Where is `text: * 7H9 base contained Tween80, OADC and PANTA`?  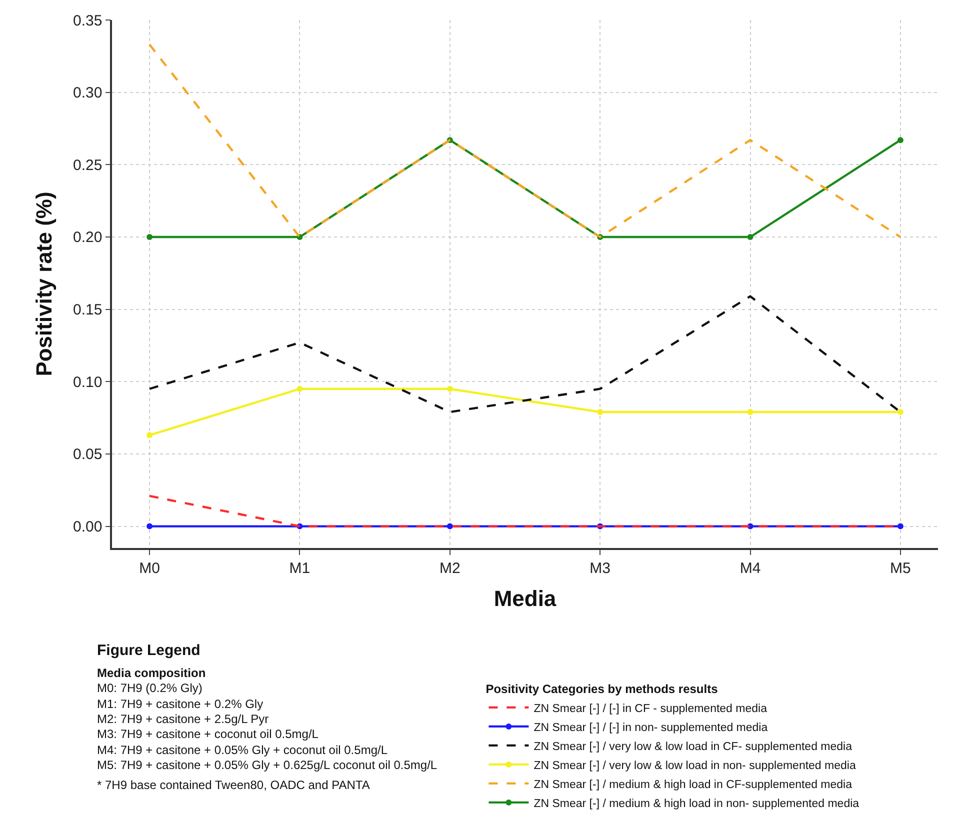 text: * 7H9 base contained Tween80, OADC and PANTA is located at coordinates (233, 785).